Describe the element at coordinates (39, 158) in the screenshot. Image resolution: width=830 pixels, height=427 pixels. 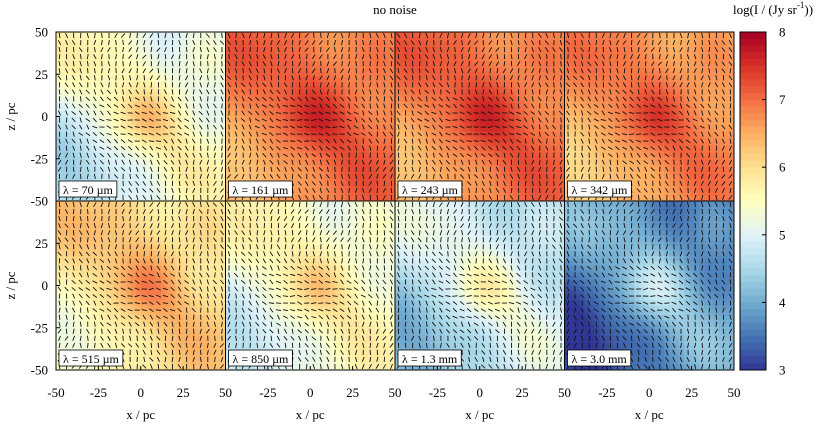
I see `y-tick-label: -25` at that location.